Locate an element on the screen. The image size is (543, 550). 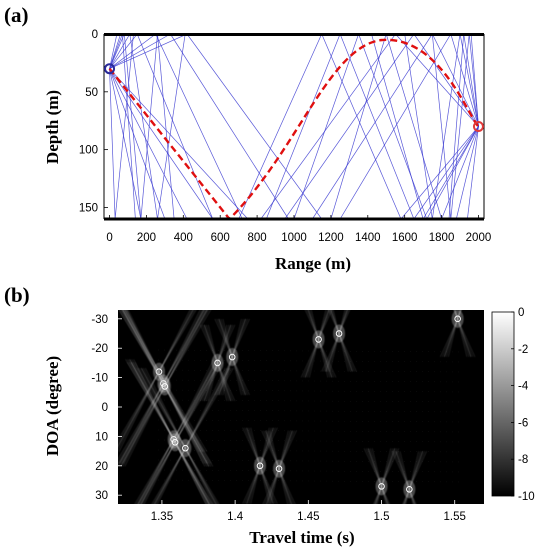
y-tick-label: 100 is located at coordinates (88, 151).